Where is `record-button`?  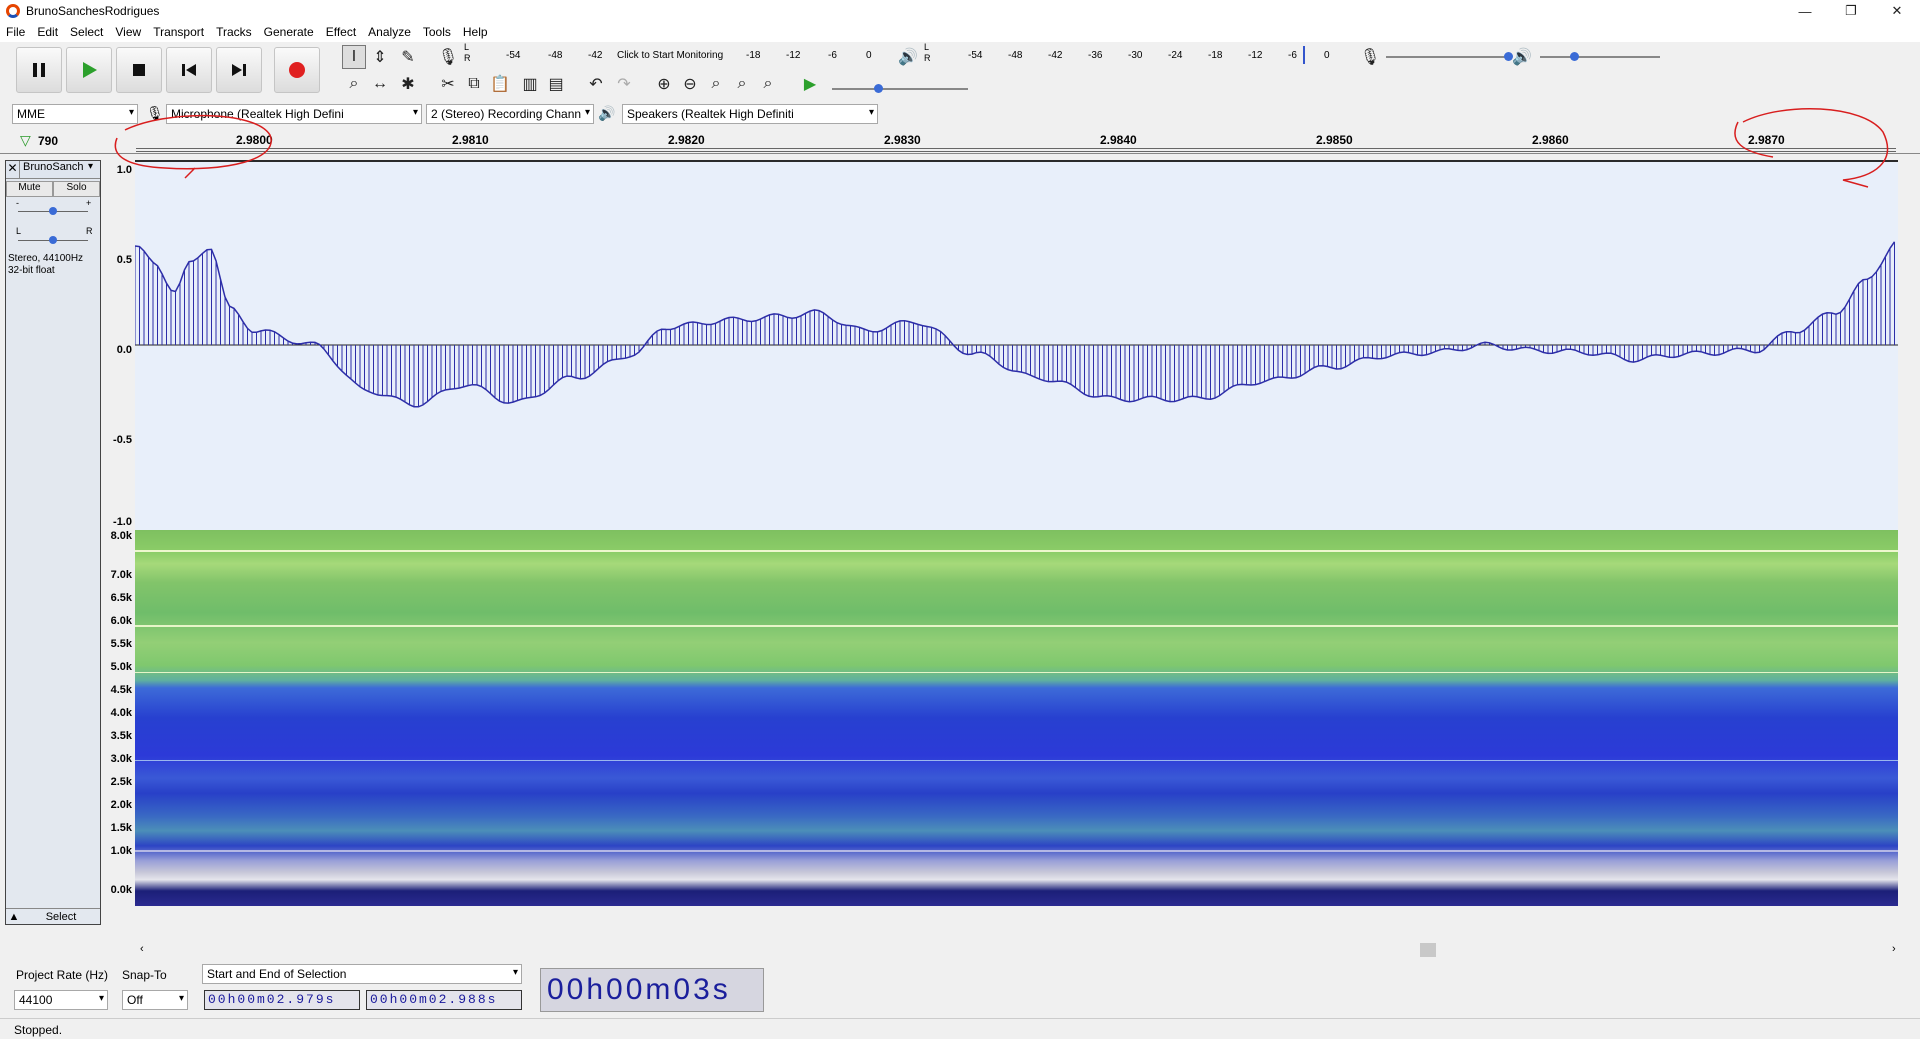 record-button is located at coordinates (297, 70).